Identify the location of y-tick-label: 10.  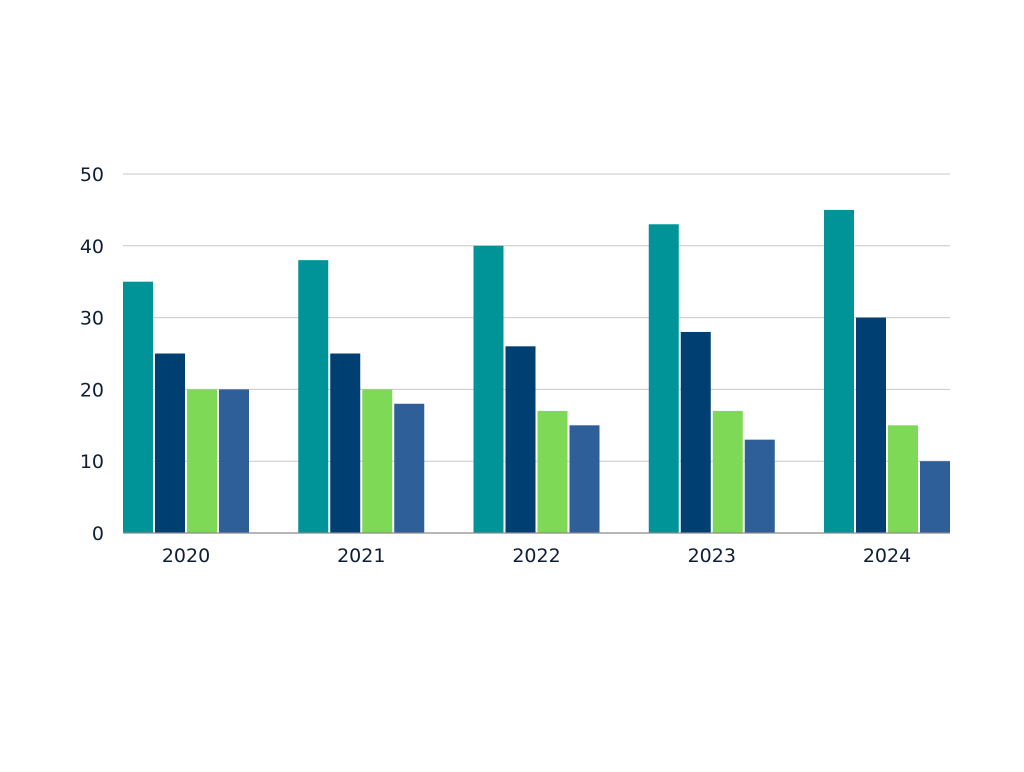
(92, 462).